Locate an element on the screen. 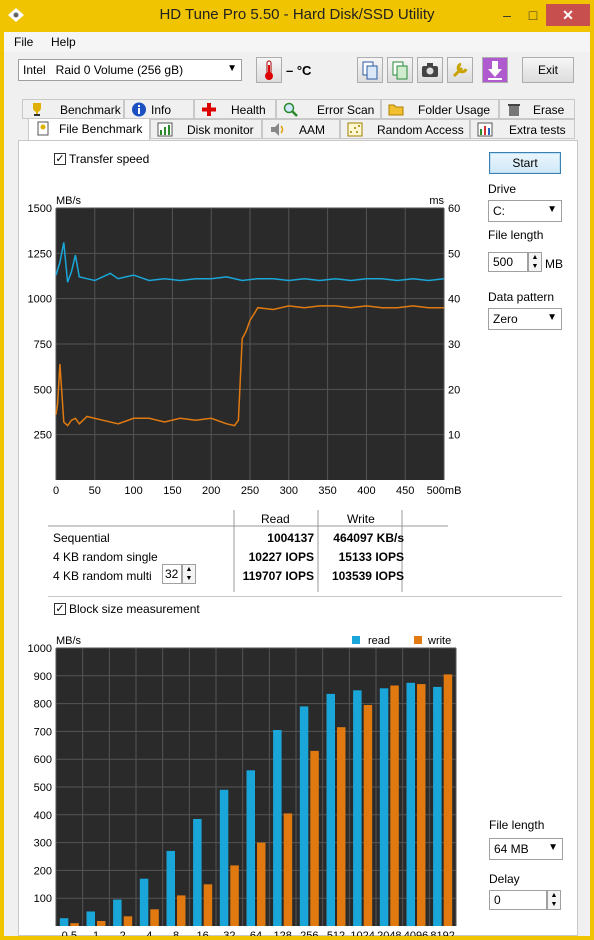  file-length-input: 500 is located at coordinates (508, 262).